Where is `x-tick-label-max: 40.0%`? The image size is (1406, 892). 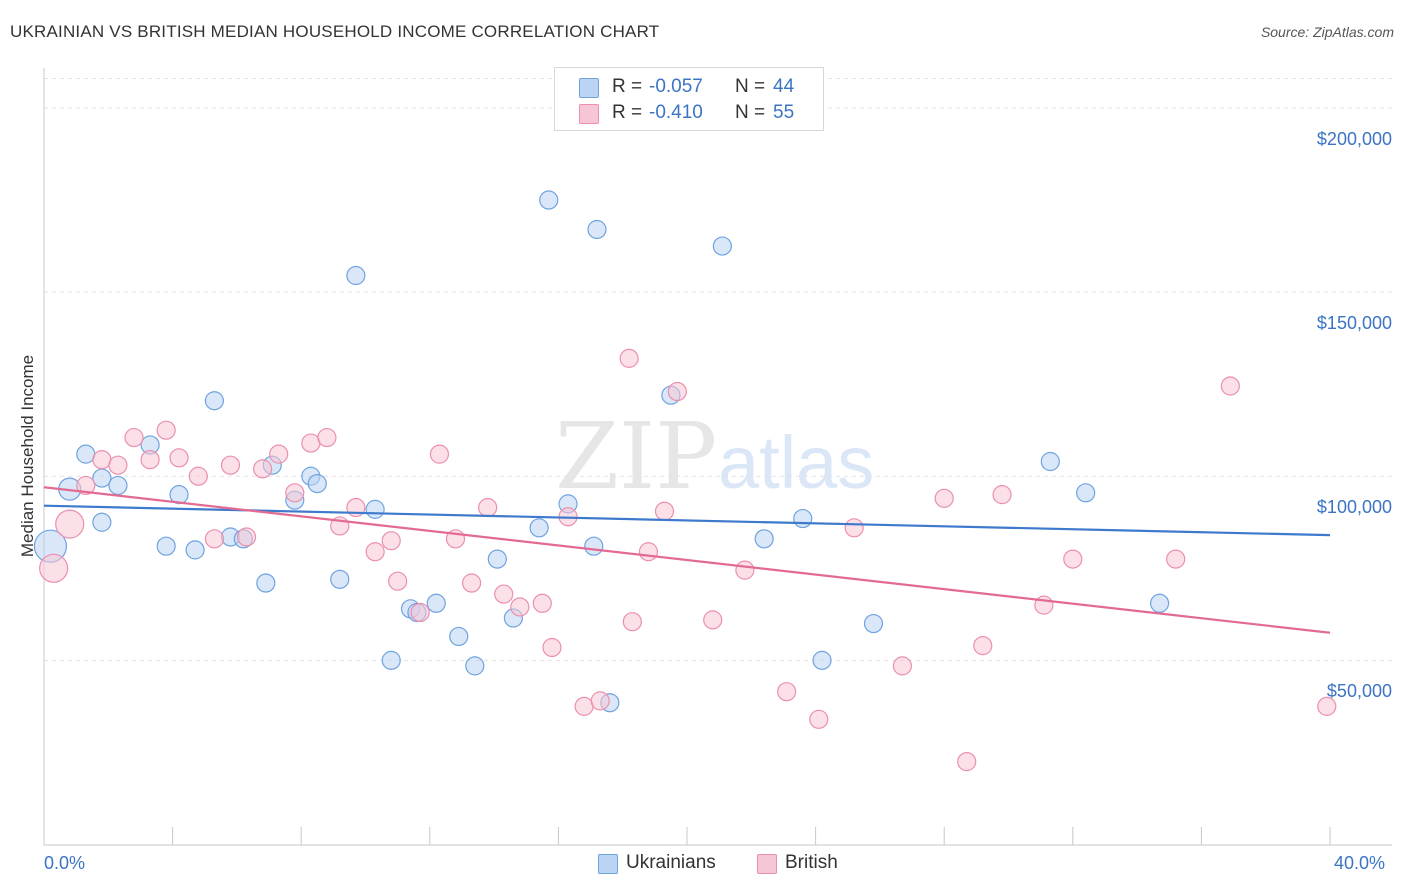 x-tick-label-max: 40.0% is located at coordinates (1360, 863).